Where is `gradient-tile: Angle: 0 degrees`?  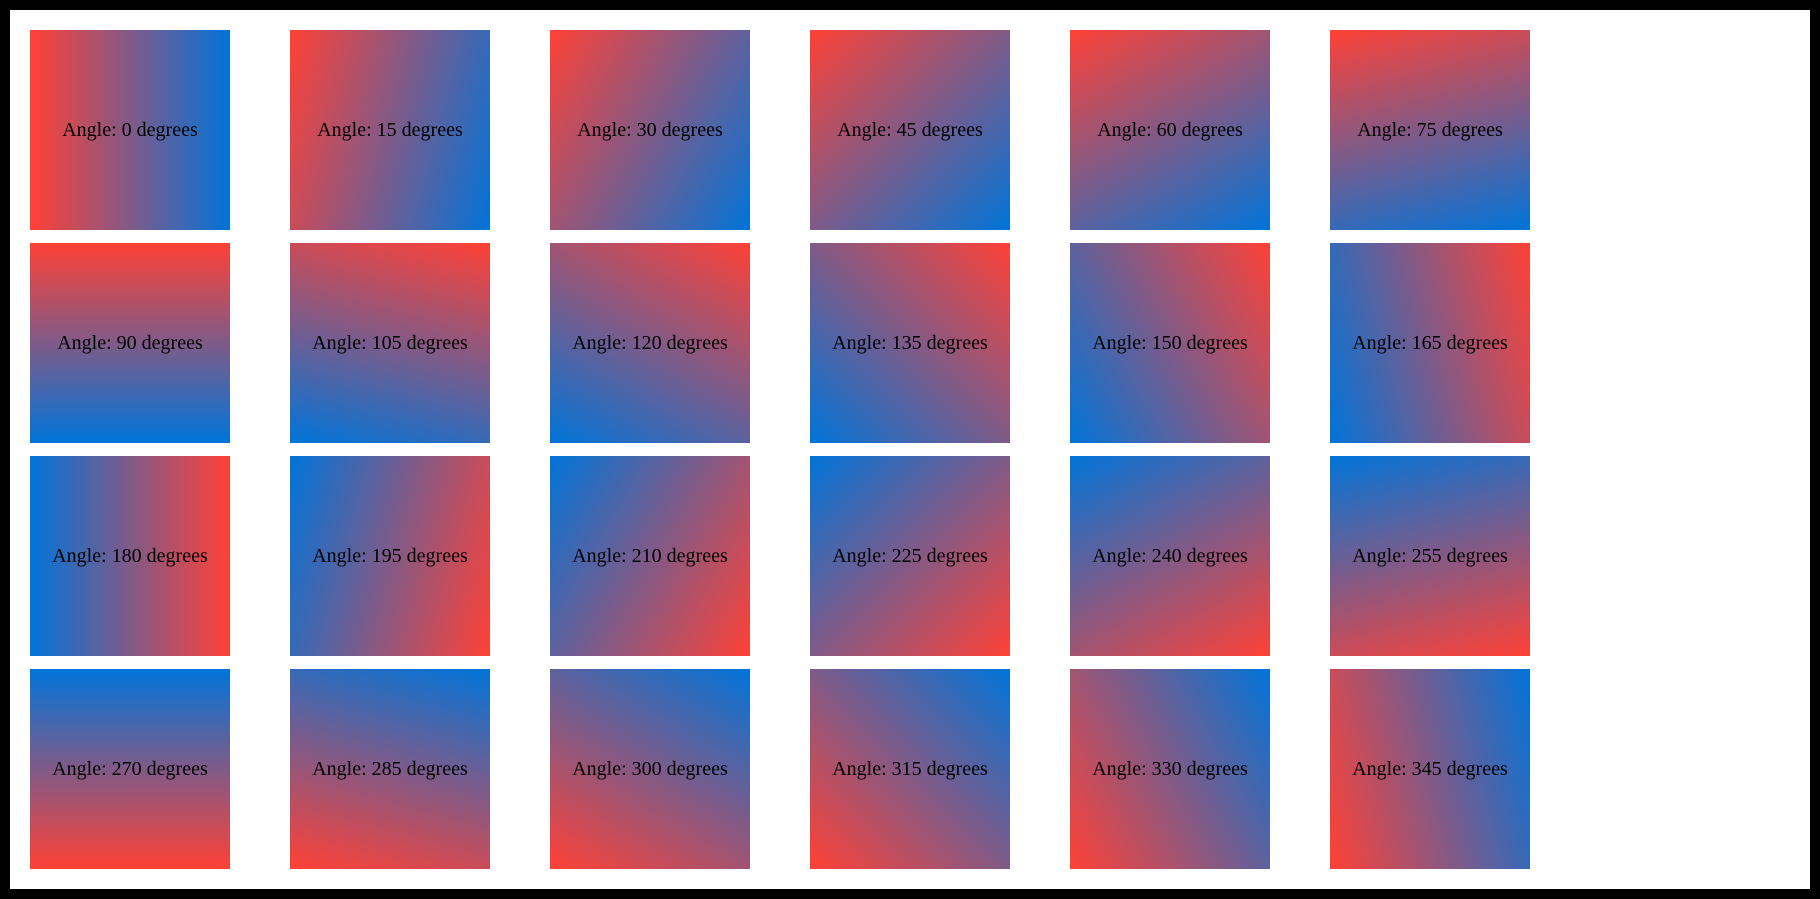 gradient-tile: Angle: 0 degrees is located at coordinates (130, 130).